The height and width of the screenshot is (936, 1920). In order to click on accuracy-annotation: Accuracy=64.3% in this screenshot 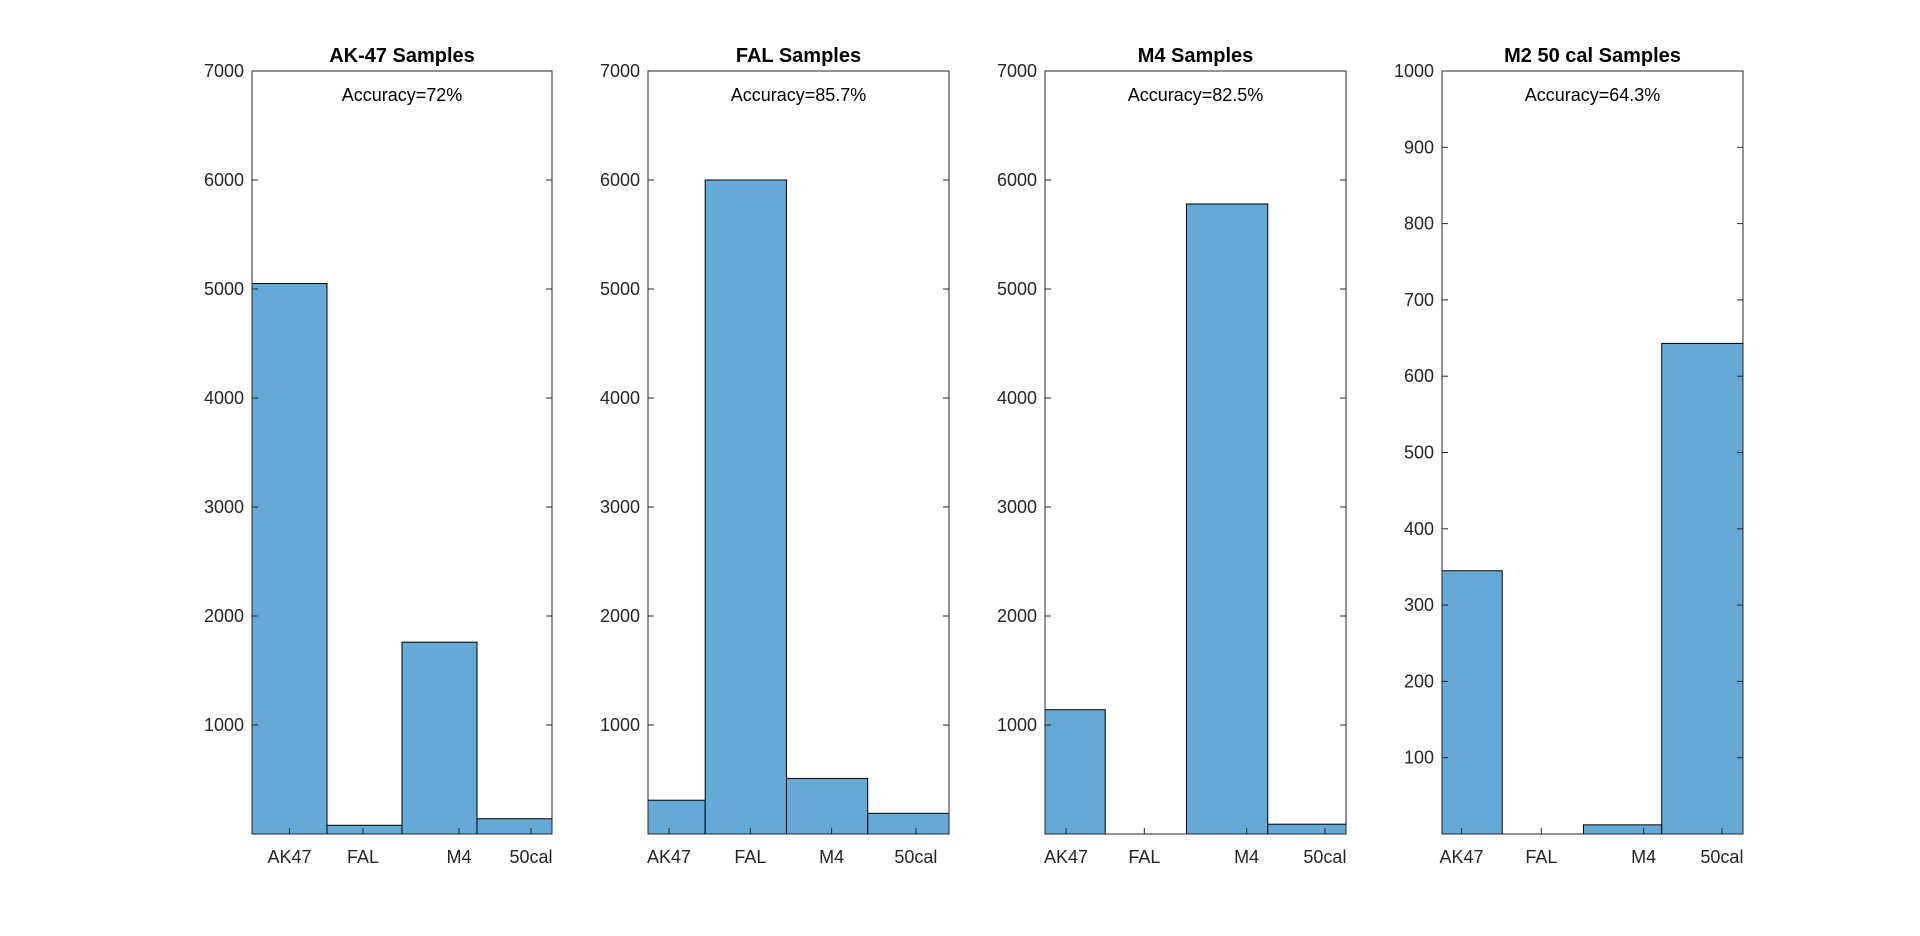, I will do `click(1593, 95)`.